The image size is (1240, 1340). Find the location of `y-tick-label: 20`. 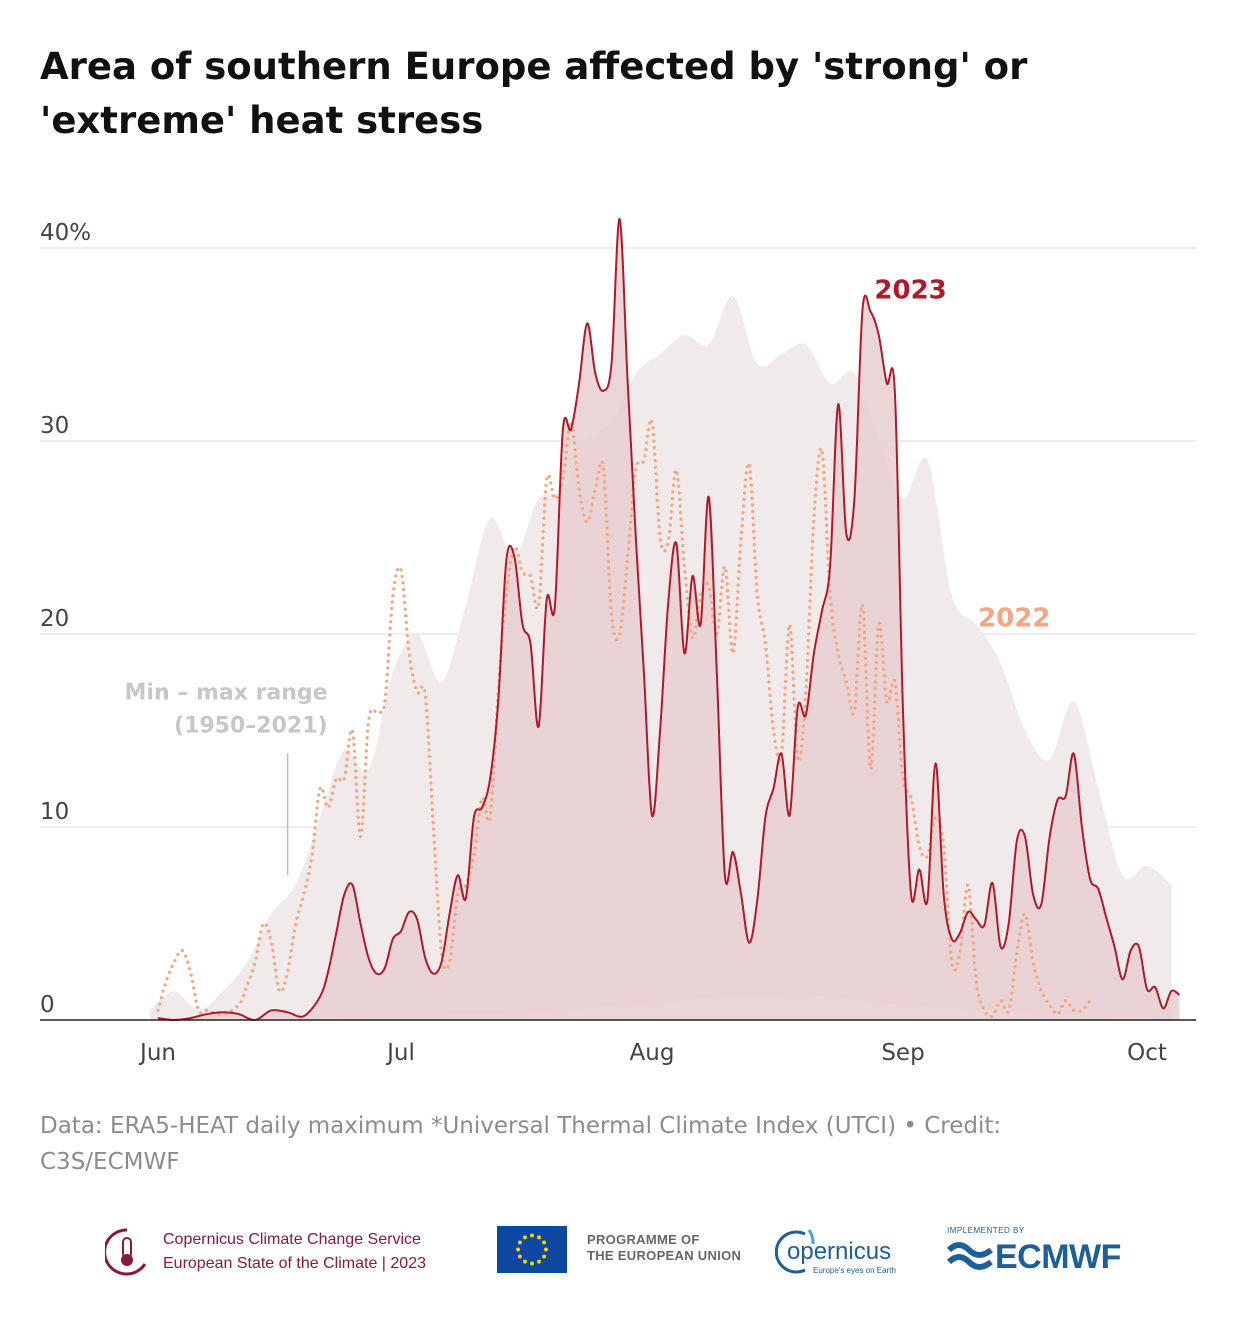

y-tick-label: 20 is located at coordinates (54, 619).